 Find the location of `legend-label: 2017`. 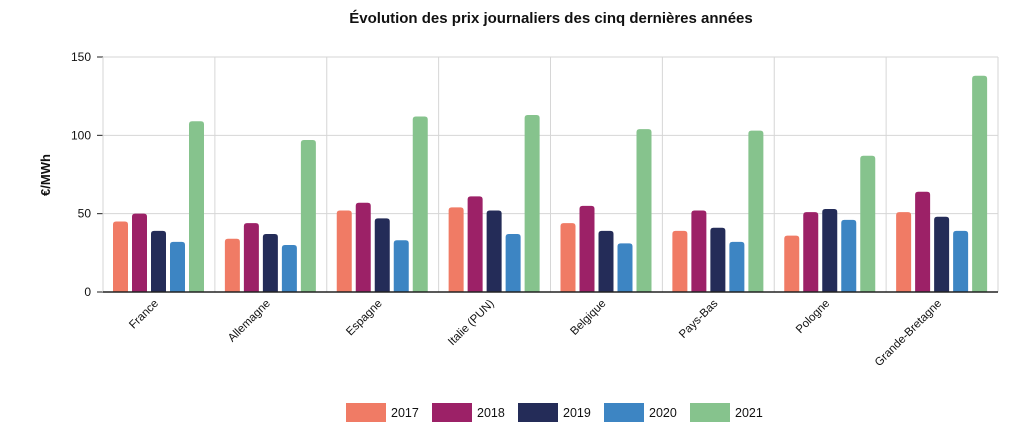

legend-label: 2017 is located at coordinates (405, 413).